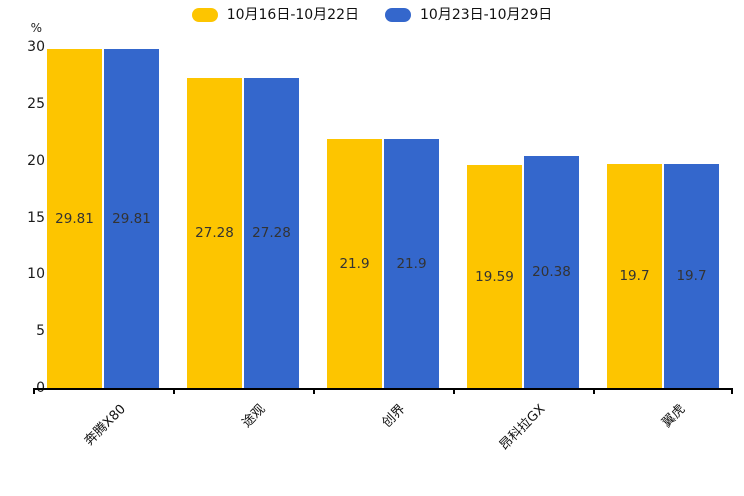  I want to click on y-tick-label: 30, so click(36, 47).